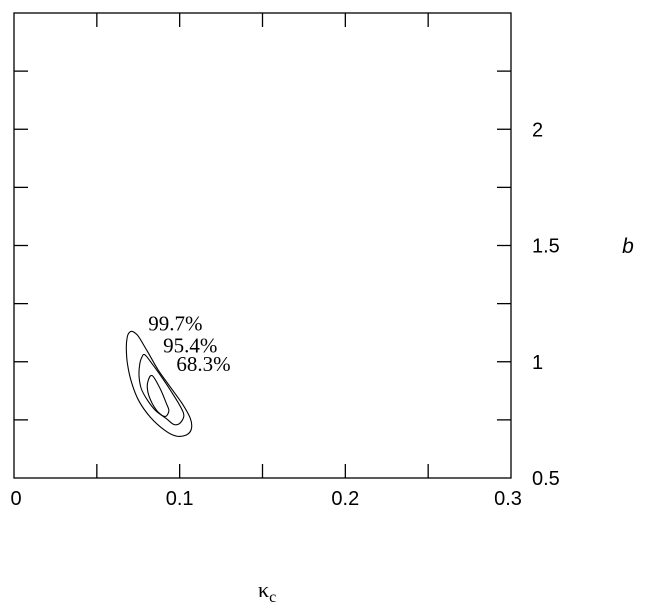 The width and height of the screenshot is (647, 608). Describe the element at coordinates (180, 499) in the screenshot. I see `x-tick-label: 0.1` at that location.